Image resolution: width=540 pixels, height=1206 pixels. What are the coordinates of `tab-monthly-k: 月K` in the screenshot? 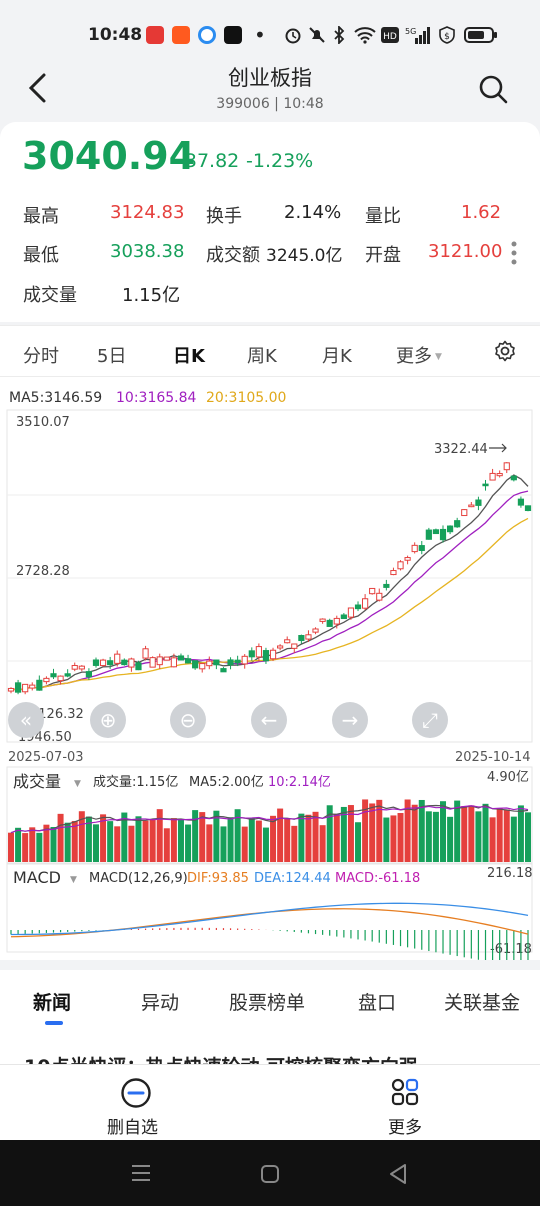 It's located at (337, 356).